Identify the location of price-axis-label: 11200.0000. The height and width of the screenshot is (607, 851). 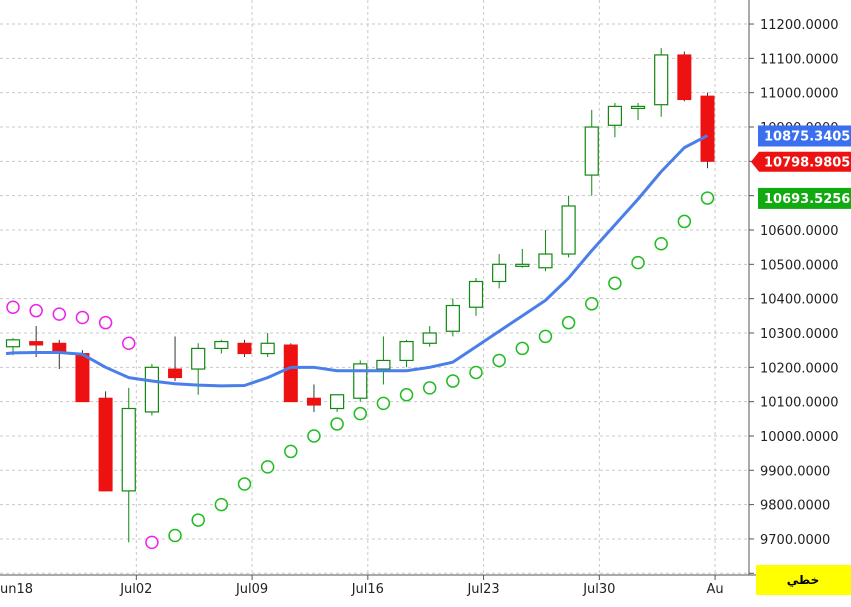
(799, 25).